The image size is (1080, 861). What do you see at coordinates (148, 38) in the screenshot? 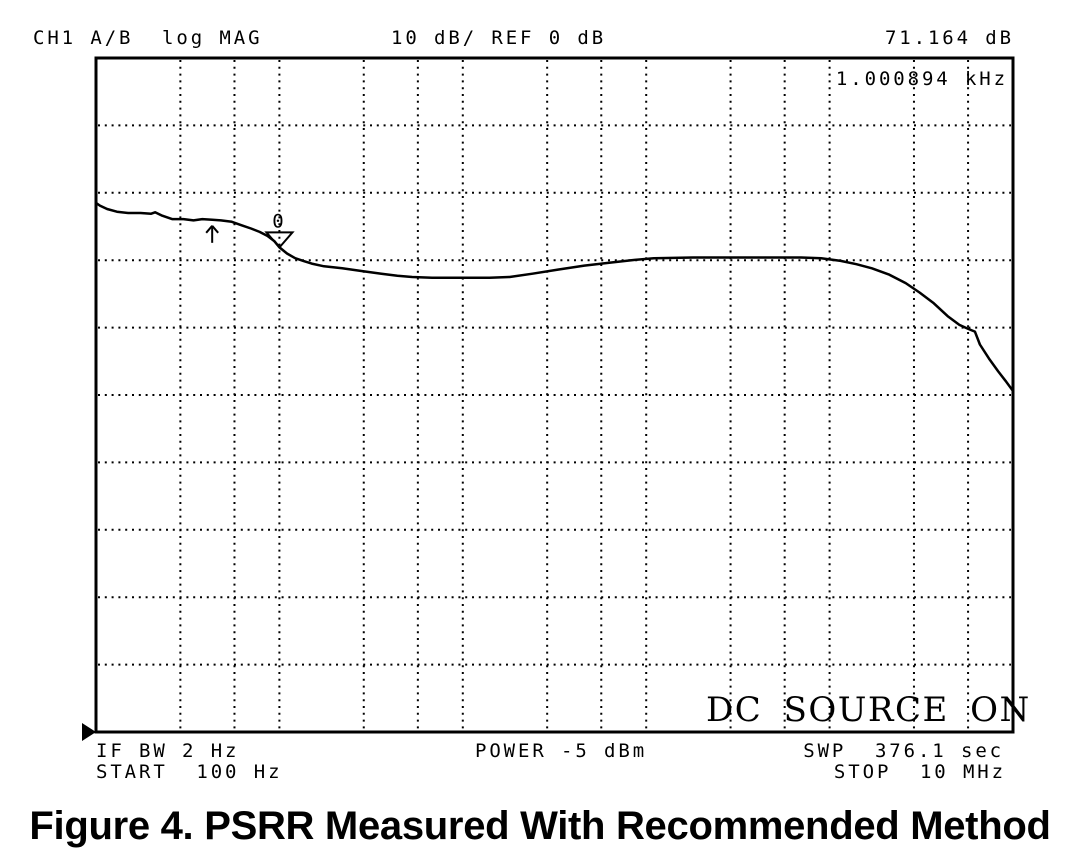
I see `channel-trace-label: CH1 A/B log MAG` at bounding box center [148, 38].